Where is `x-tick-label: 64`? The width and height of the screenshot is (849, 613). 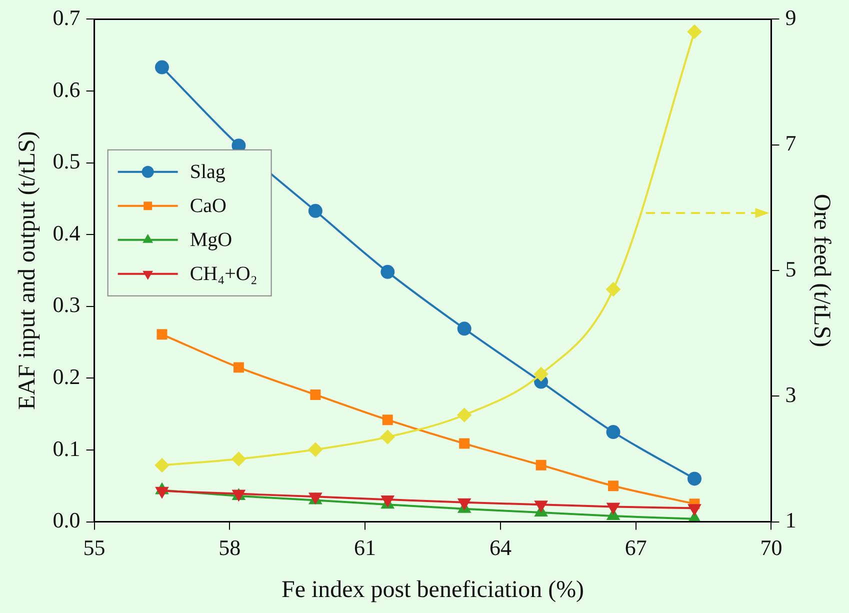
x-tick-label: 64 is located at coordinates (500, 547).